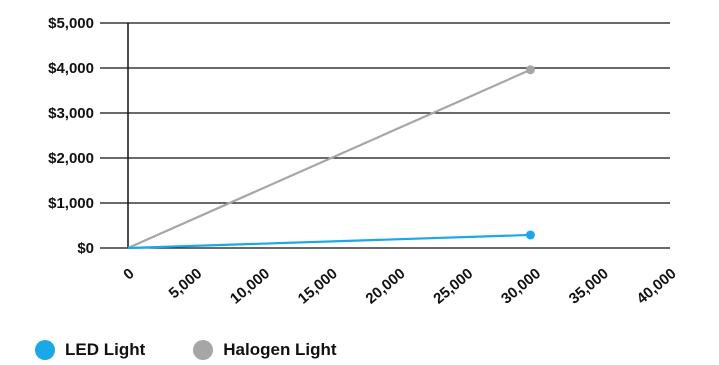 The height and width of the screenshot is (365, 719). Describe the element at coordinates (71, 113) in the screenshot. I see `y-tick-label: $3,000` at that location.